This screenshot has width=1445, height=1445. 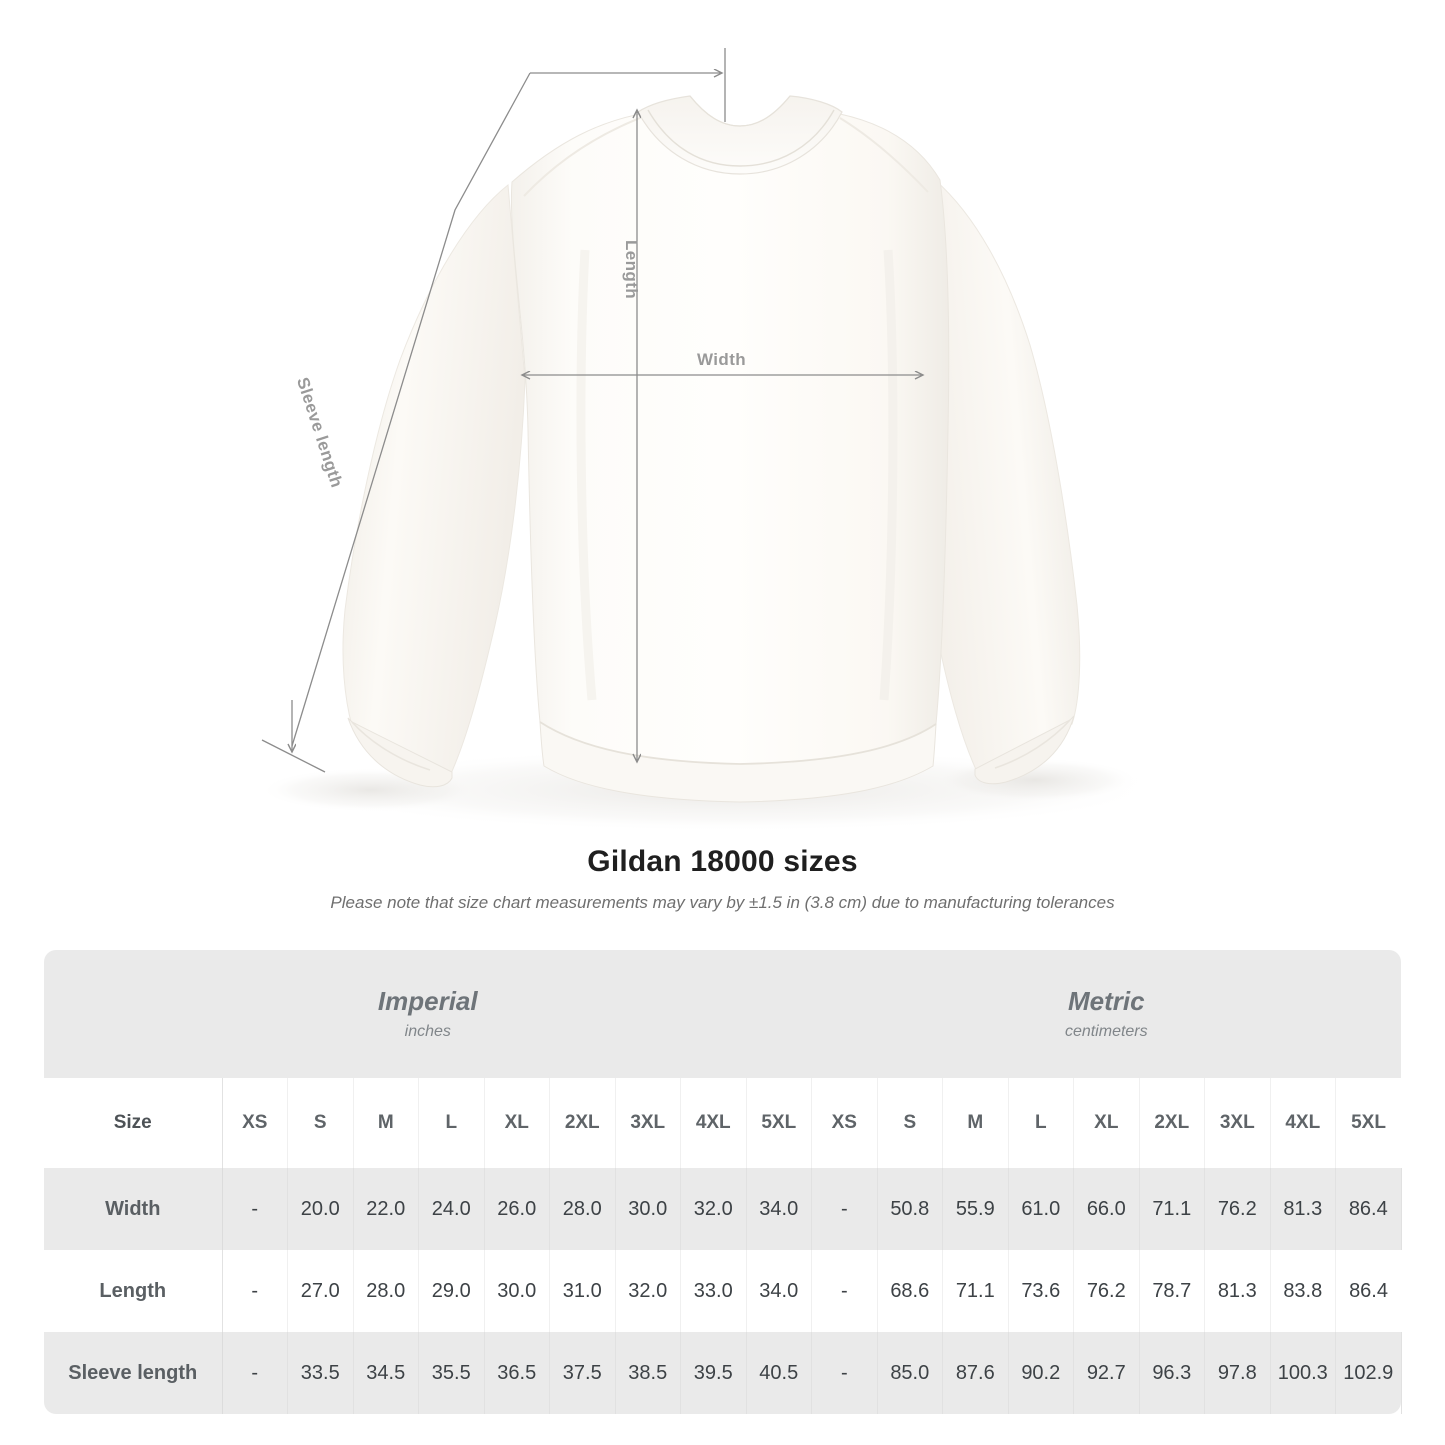 What do you see at coordinates (1172, 1373) in the screenshot?
I see `cell-sleeve-metric-2xl: 96.3` at bounding box center [1172, 1373].